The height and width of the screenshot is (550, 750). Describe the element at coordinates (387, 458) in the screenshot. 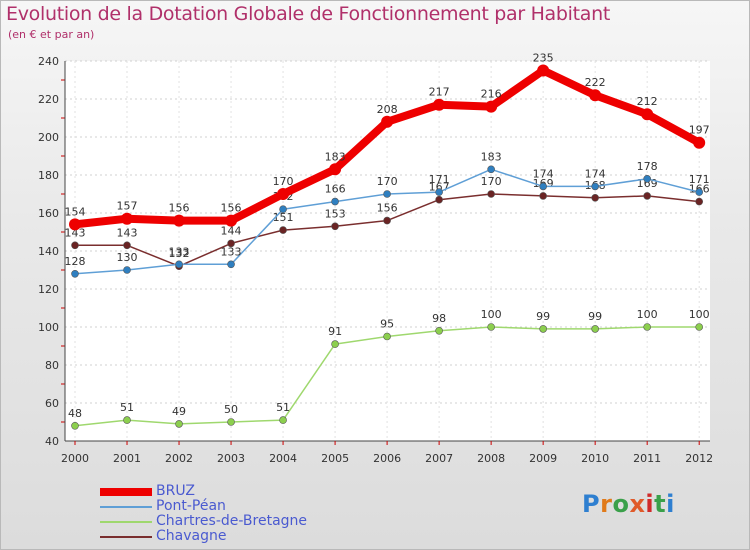

I see `x-tick-label-2006: 2006` at that location.